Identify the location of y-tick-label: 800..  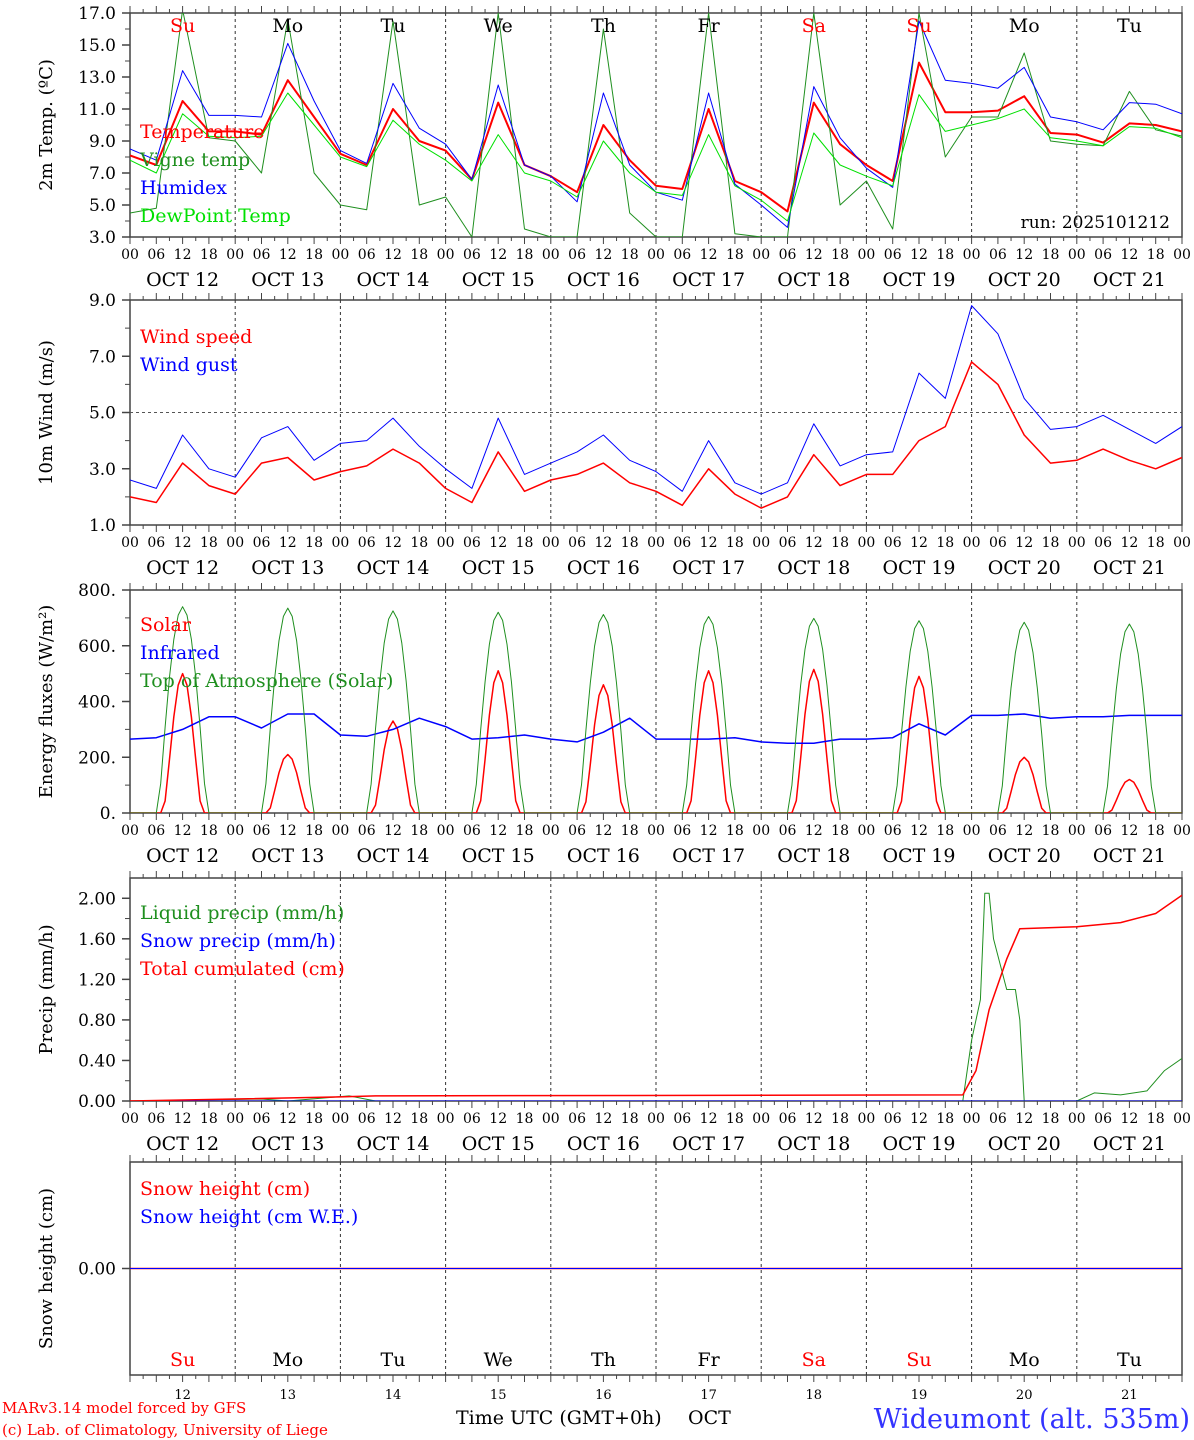
(97, 591).